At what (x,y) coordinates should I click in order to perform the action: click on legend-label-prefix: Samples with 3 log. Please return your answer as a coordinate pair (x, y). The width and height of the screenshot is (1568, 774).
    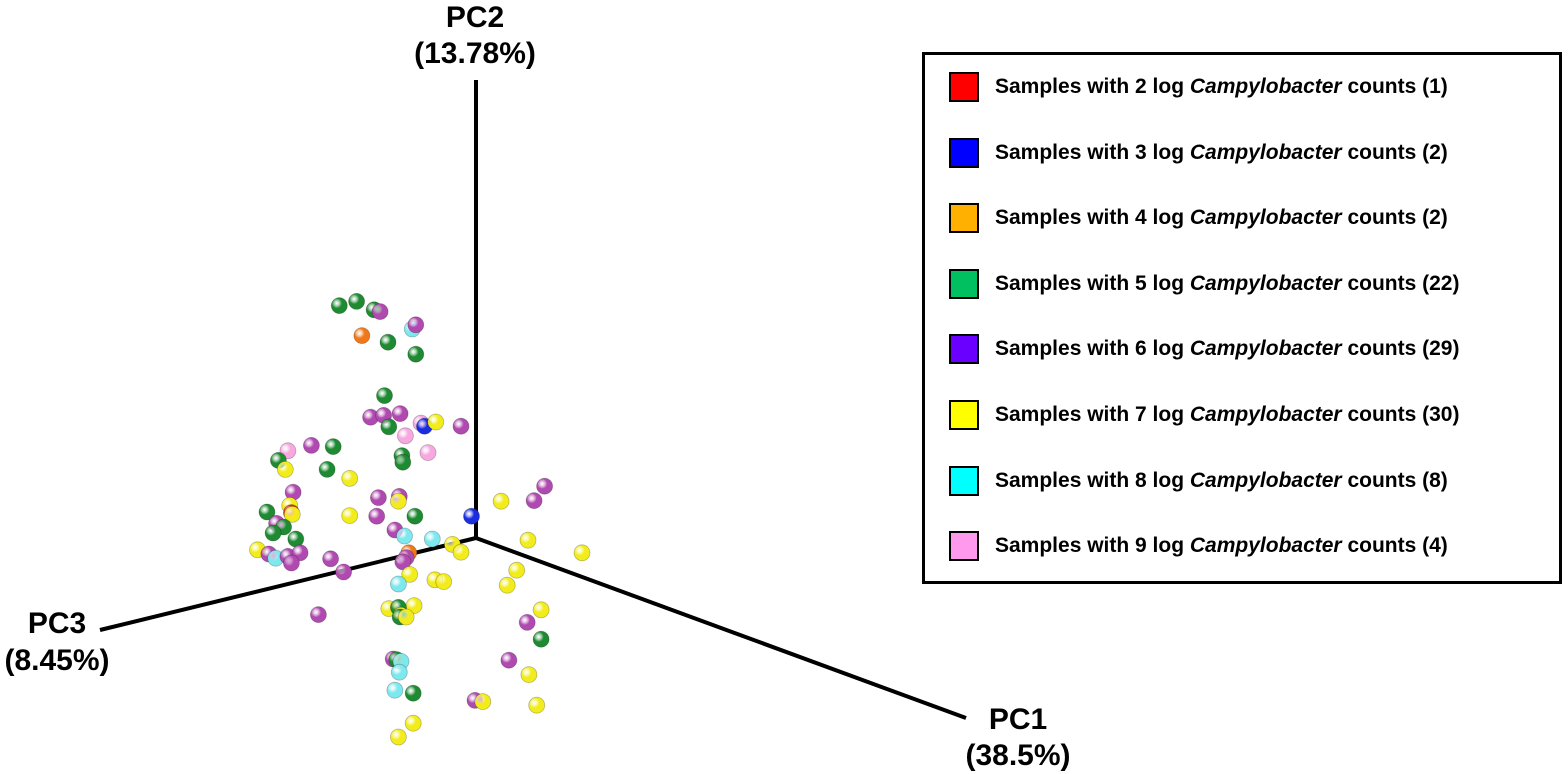
    Looking at the image, I should click on (1092, 152).